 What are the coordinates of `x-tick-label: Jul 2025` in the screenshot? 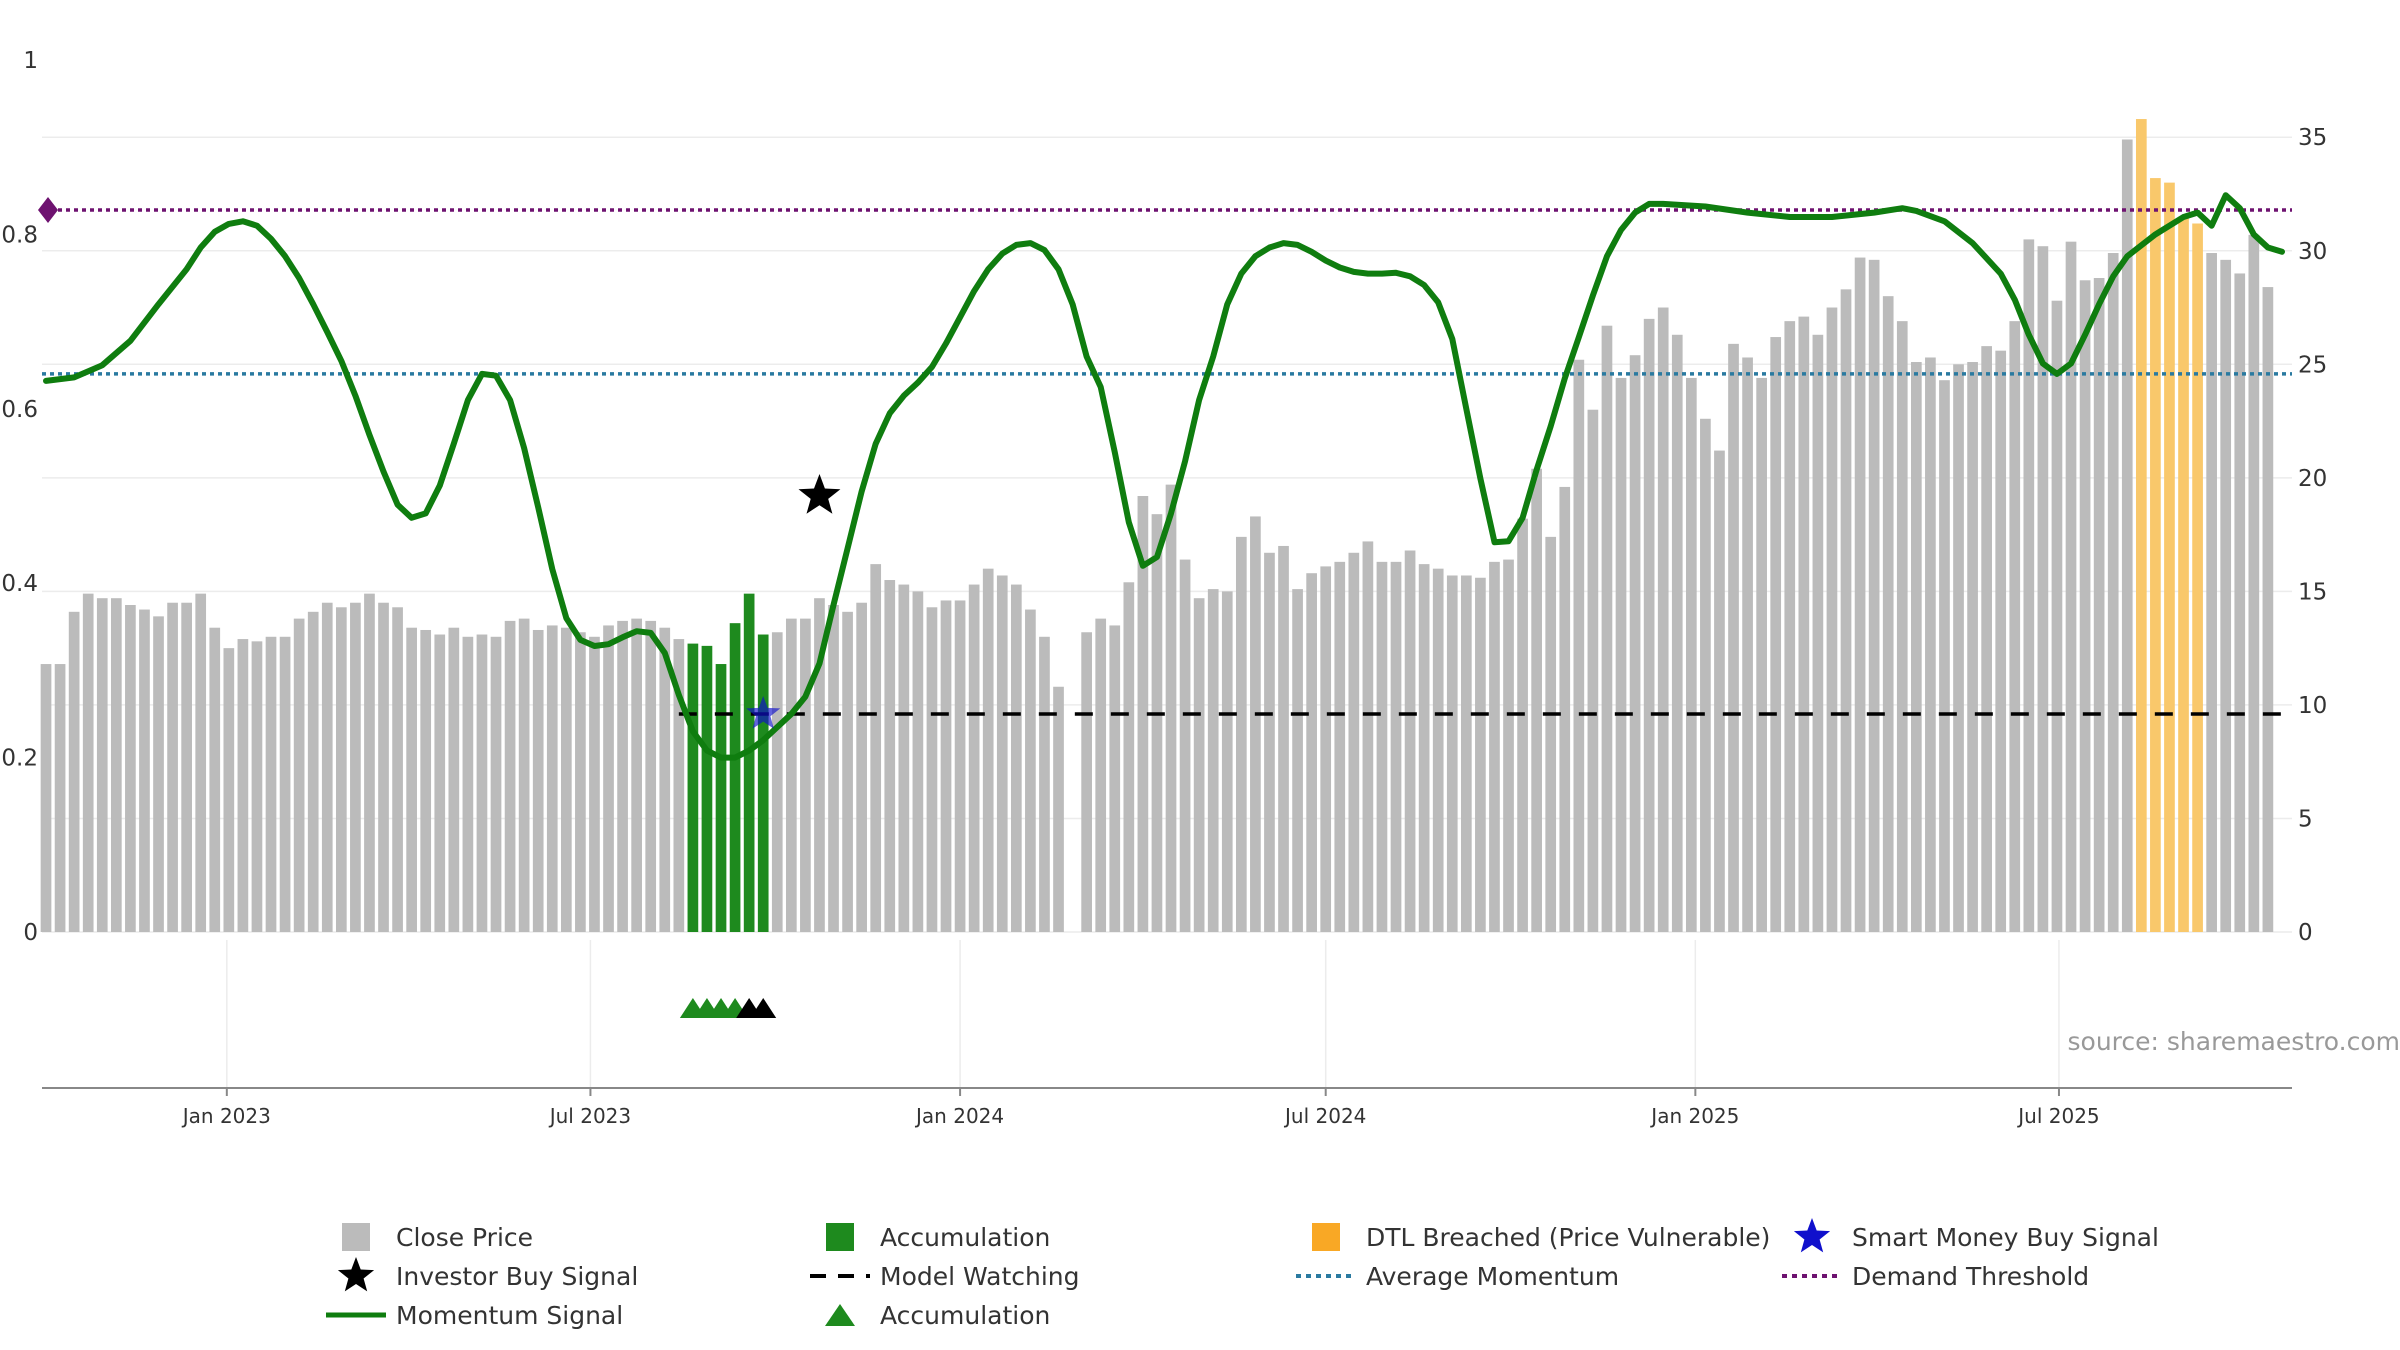 It's located at (2057, 1116).